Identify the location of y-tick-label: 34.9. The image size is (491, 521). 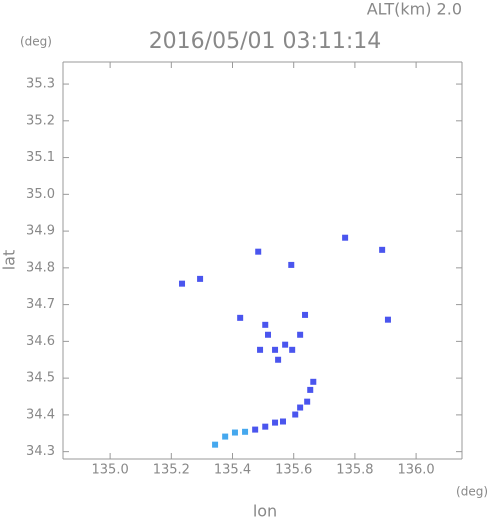
(40, 231).